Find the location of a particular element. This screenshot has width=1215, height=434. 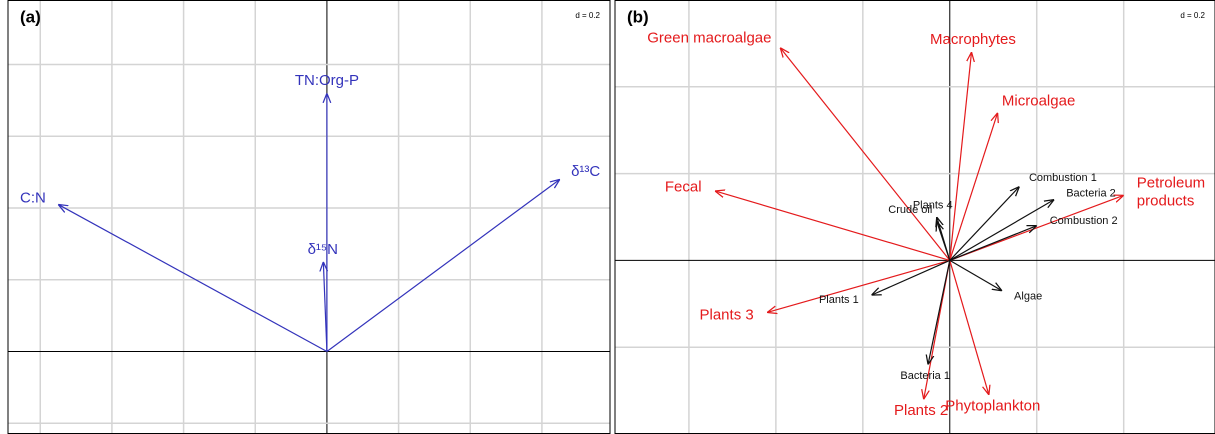

vector-label: Plants 2 is located at coordinates (921, 410).